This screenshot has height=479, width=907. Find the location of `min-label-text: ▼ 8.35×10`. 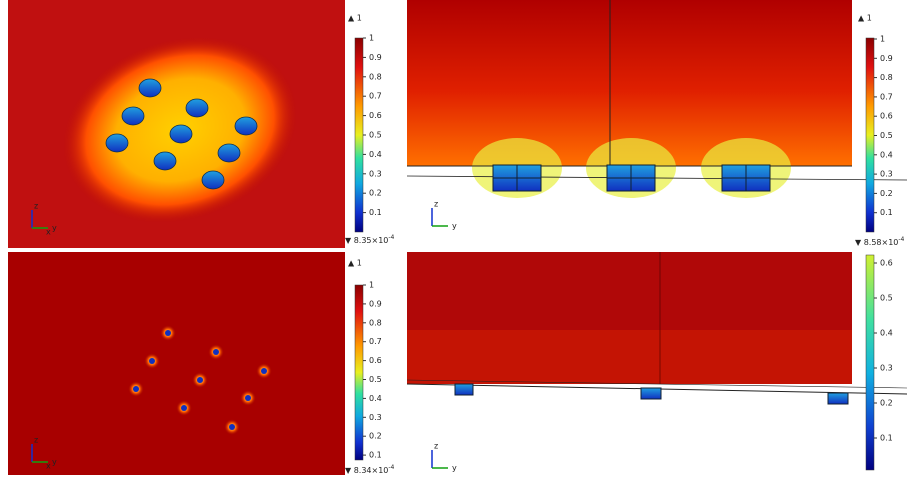

min-label-text: ▼ 8.35×10 is located at coordinates (366, 240).